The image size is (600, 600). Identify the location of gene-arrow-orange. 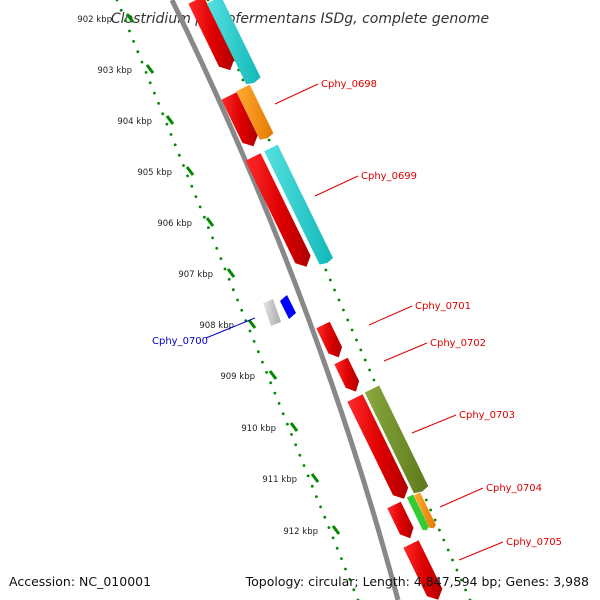
(424, 510).